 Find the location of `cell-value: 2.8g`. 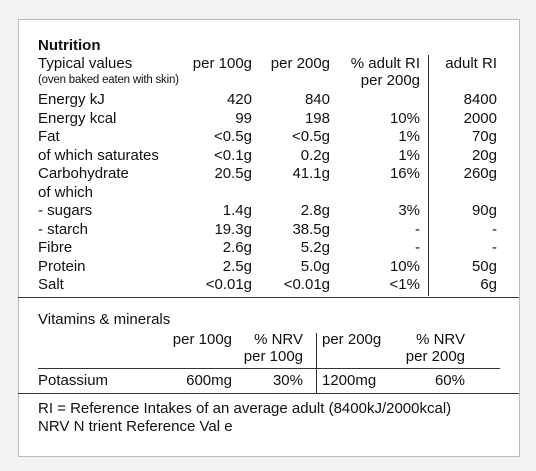

cell-value: 2.8g is located at coordinates (315, 210).